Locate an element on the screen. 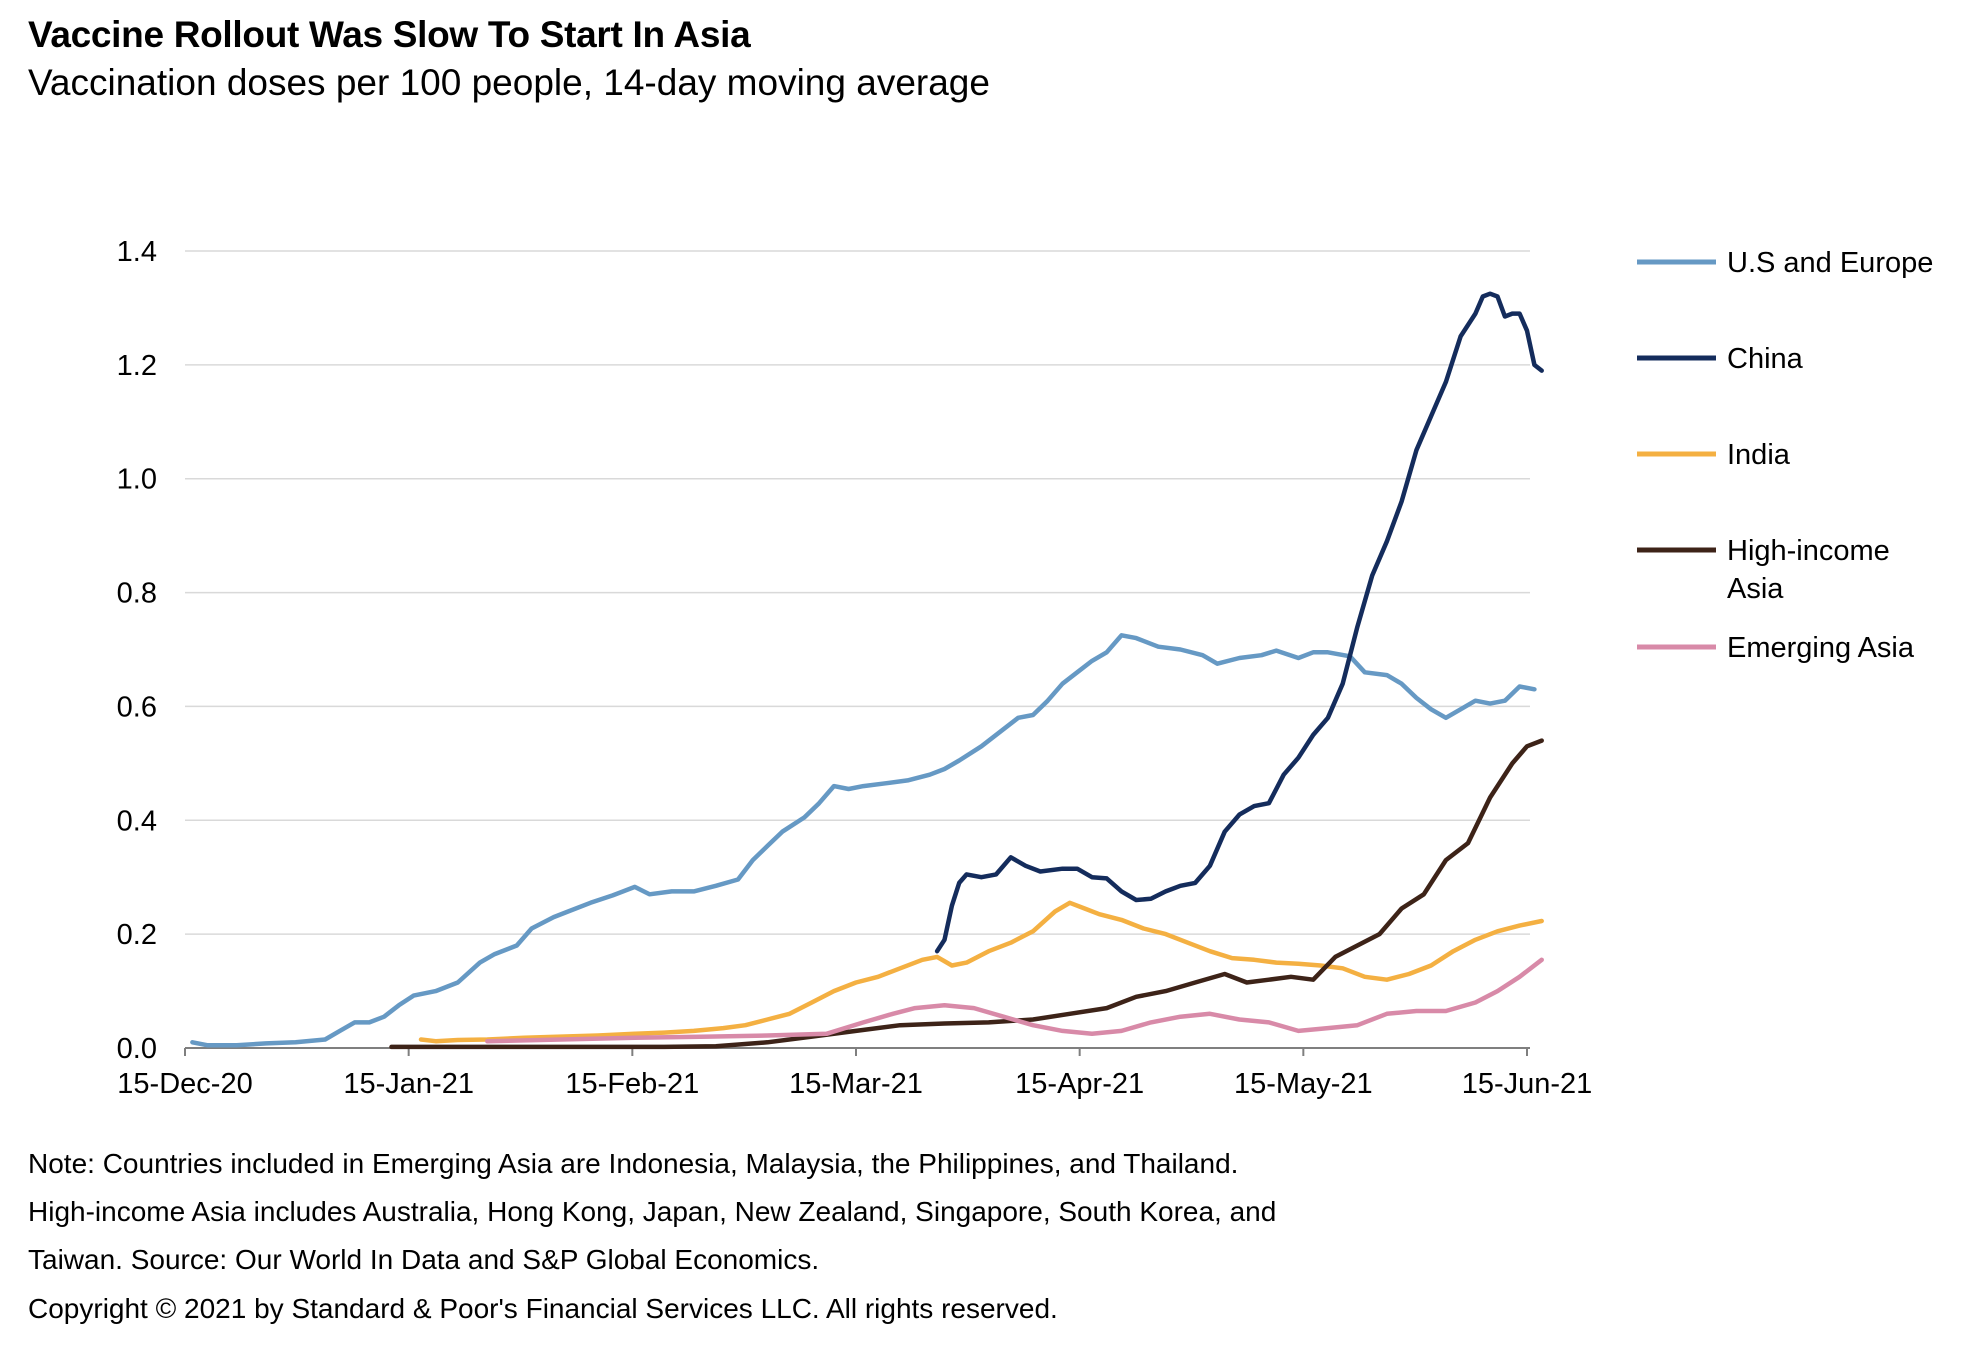 Image resolution: width=1970 pixels, height=1348 pixels. legend-label: Emerging Asia is located at coordinates (1821, 648).